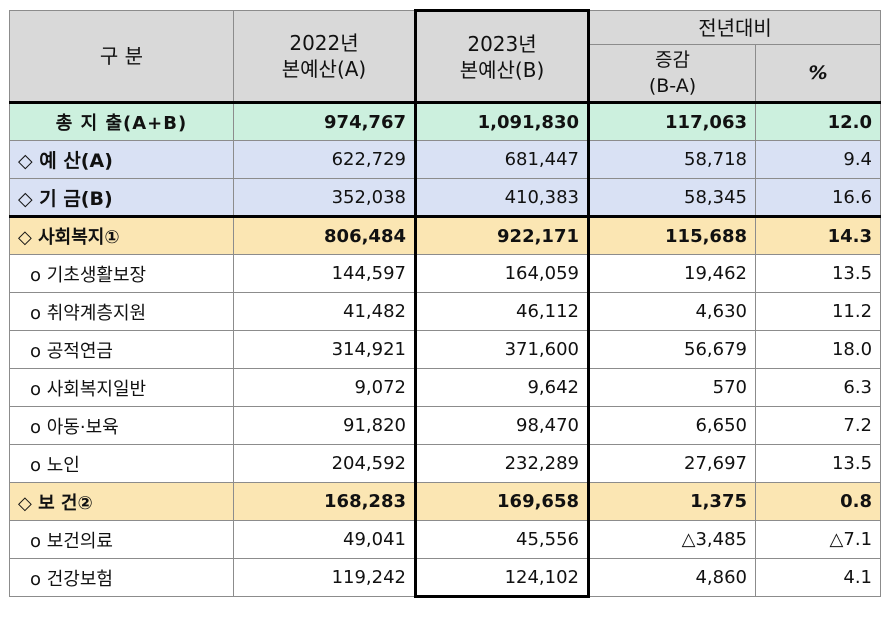 The width and height of the screenshot is (889, 622). I want to click on row-pct: 18.0, so click(818, 349).